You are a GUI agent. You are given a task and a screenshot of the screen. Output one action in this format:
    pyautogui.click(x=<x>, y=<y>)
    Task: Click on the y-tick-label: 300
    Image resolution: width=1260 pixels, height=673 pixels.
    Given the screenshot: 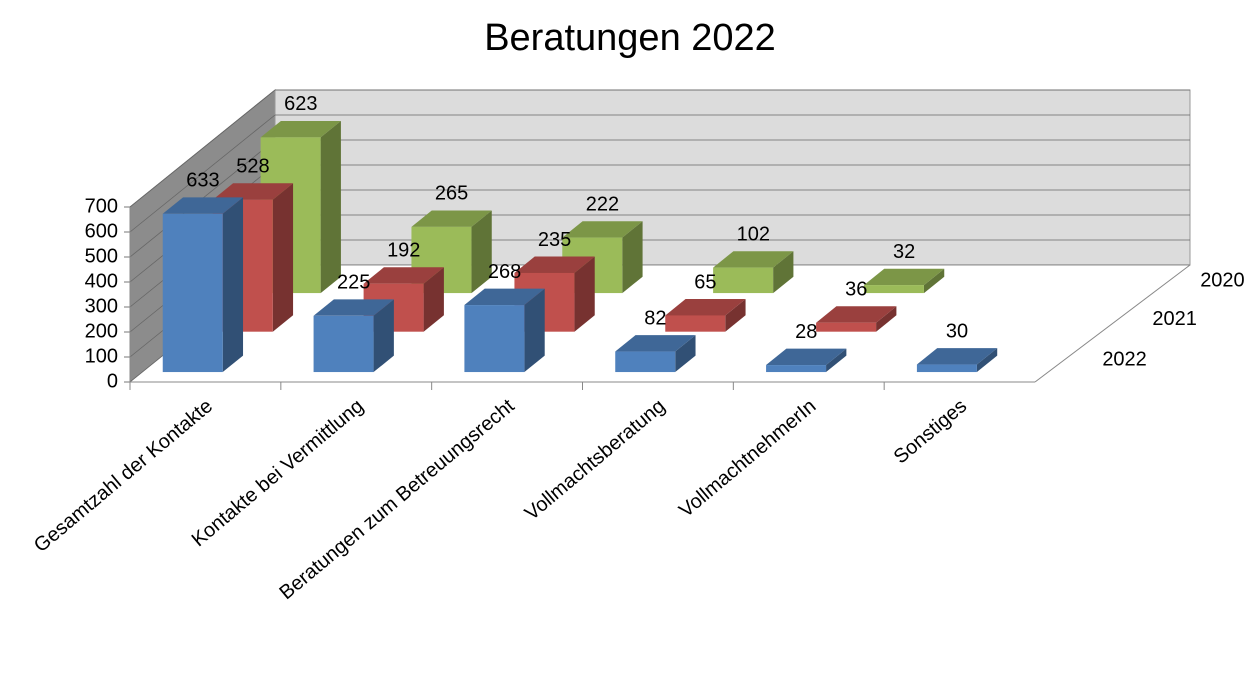 What is the action you would take?
    pyautogui.click(x=101, y=306)
    